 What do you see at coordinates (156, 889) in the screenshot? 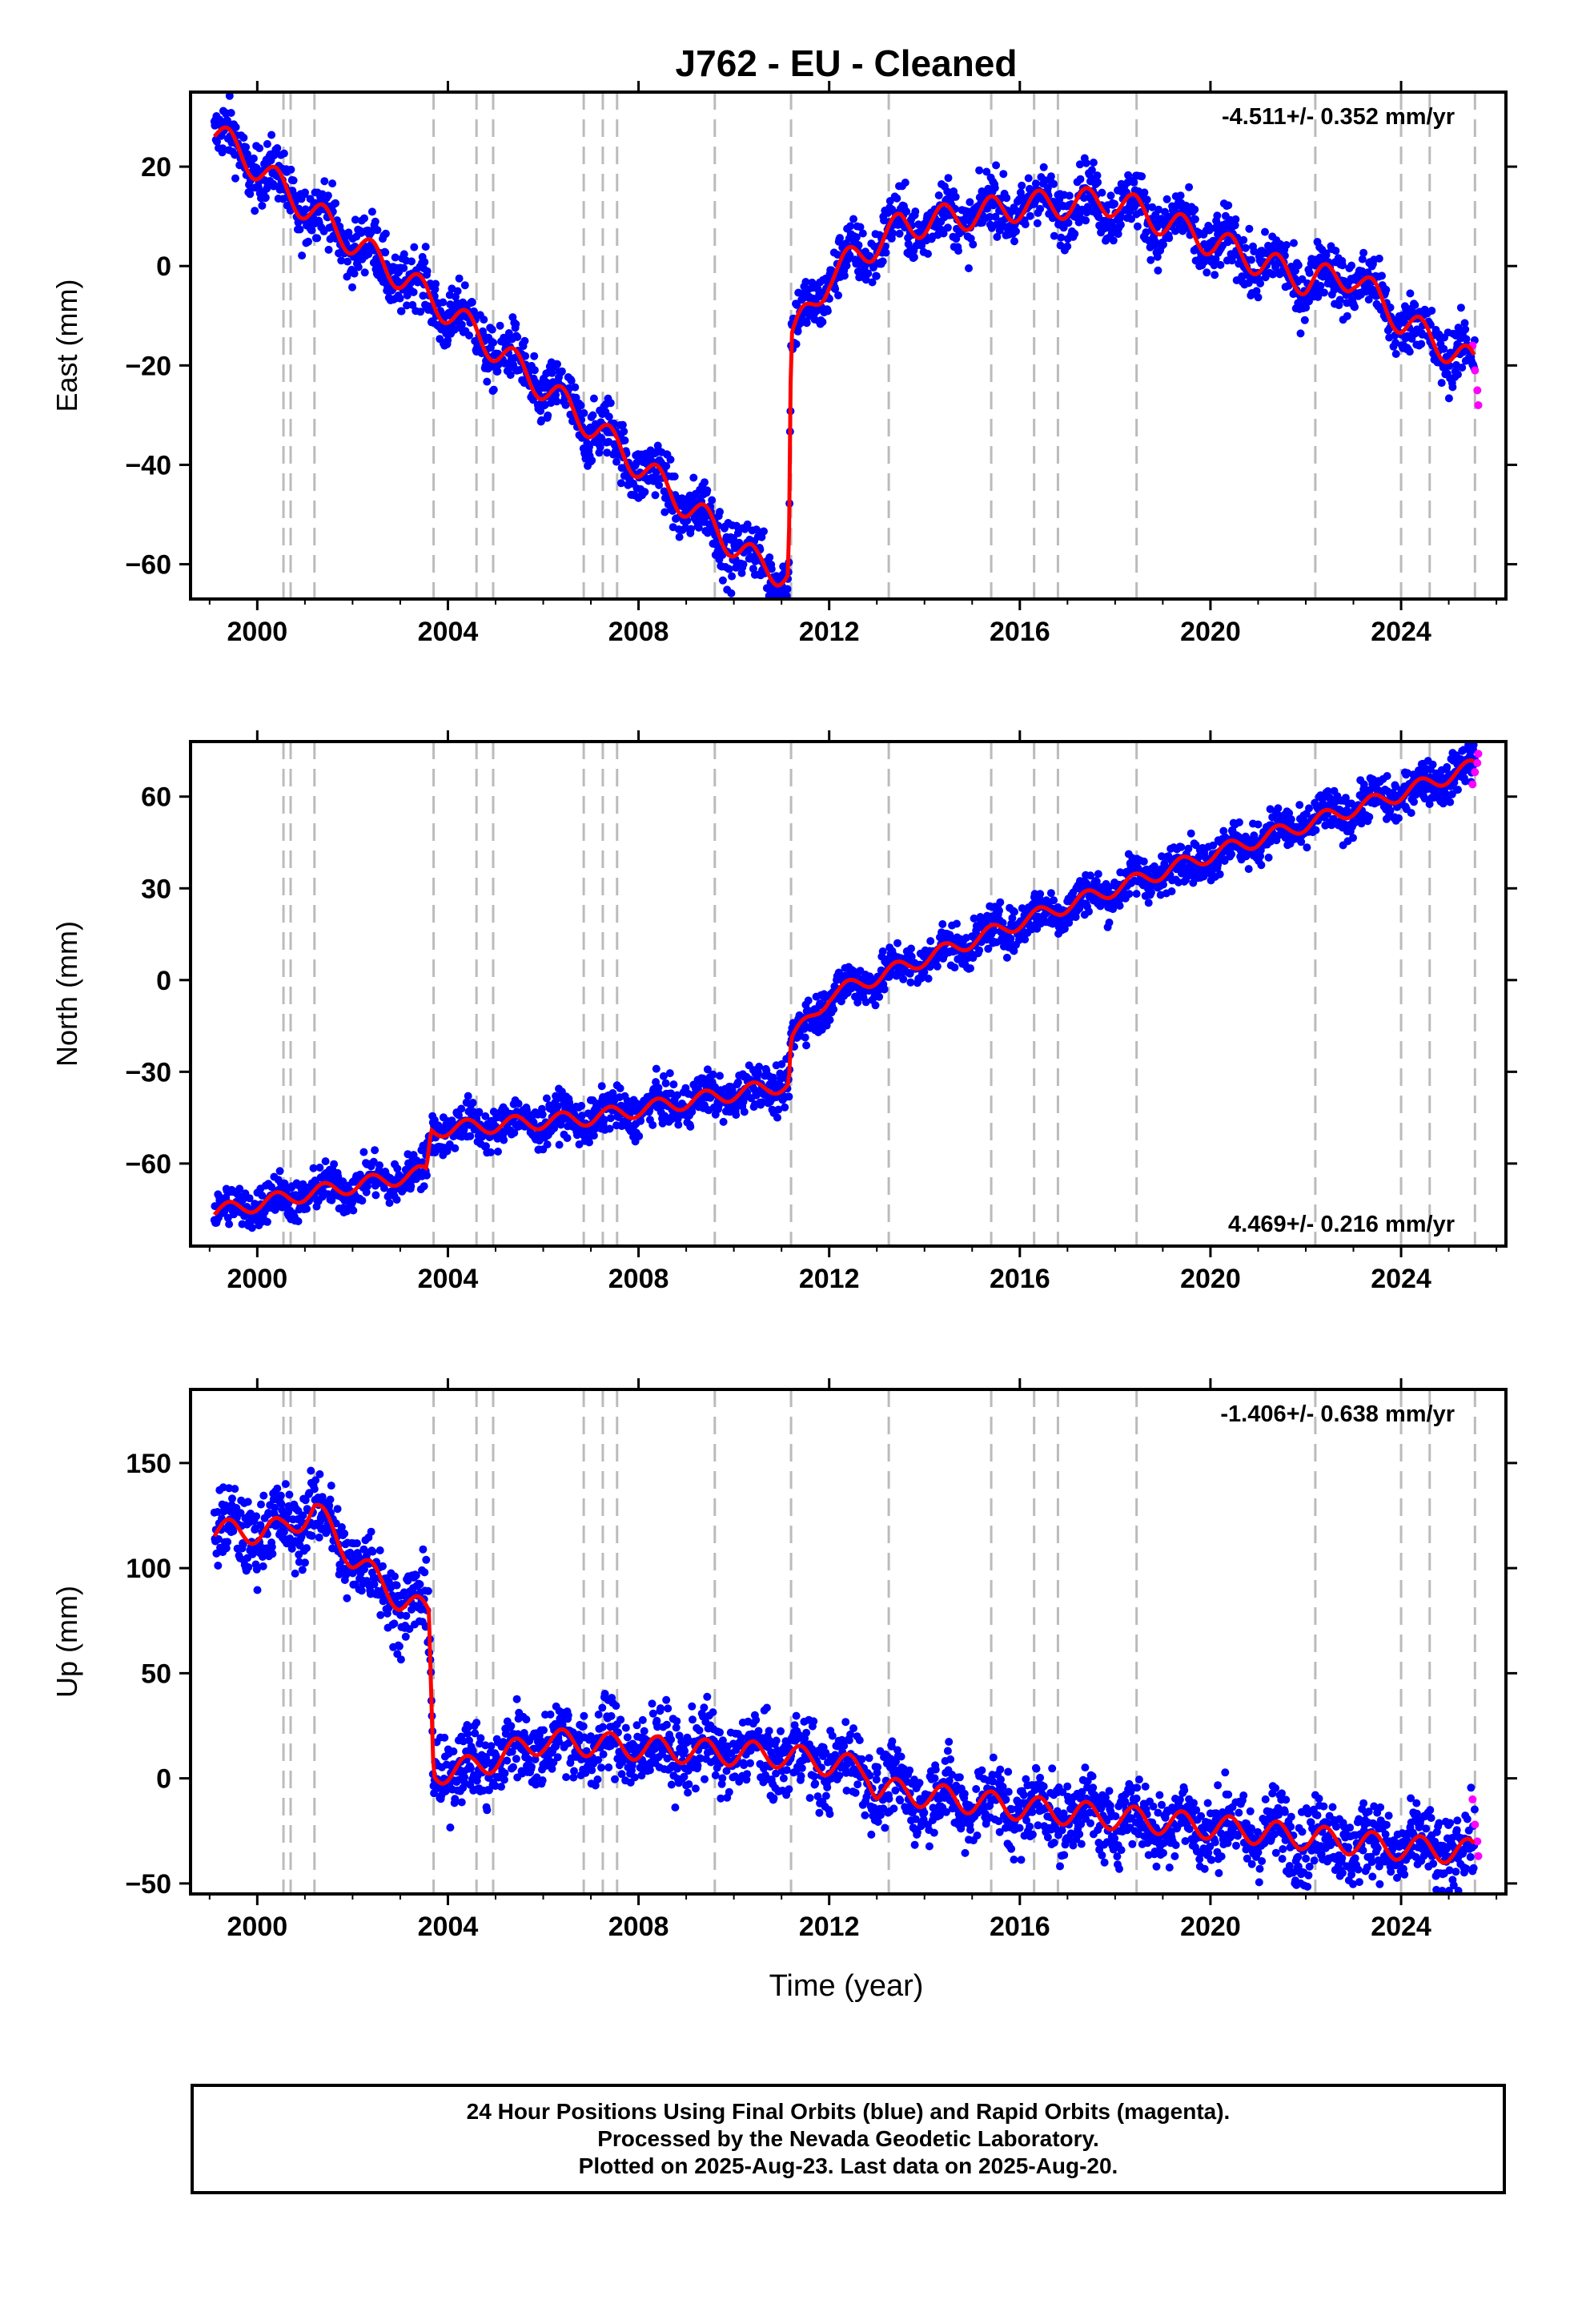
I see `north-y-tick-label: 30` at bounding box center [156, 889].